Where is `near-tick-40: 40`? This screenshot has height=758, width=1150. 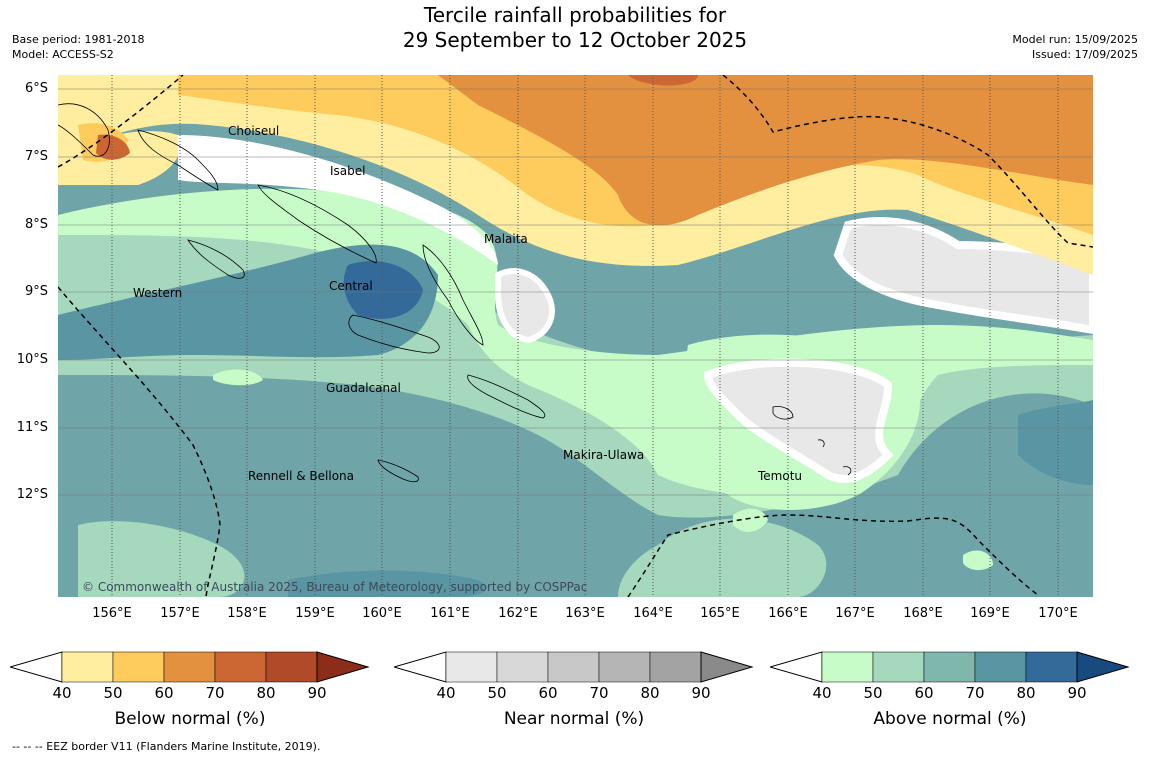 near-tick-40: 40 is located at coordinates (446, 693).